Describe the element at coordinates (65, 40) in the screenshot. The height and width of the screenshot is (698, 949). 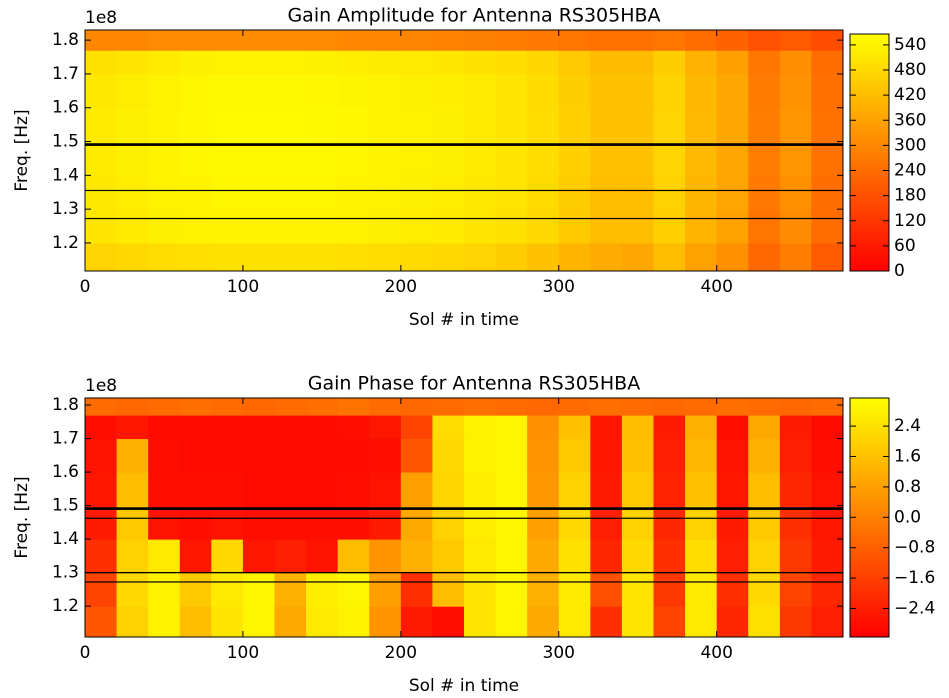
I see `y-tick-label: 1.8` at that location.